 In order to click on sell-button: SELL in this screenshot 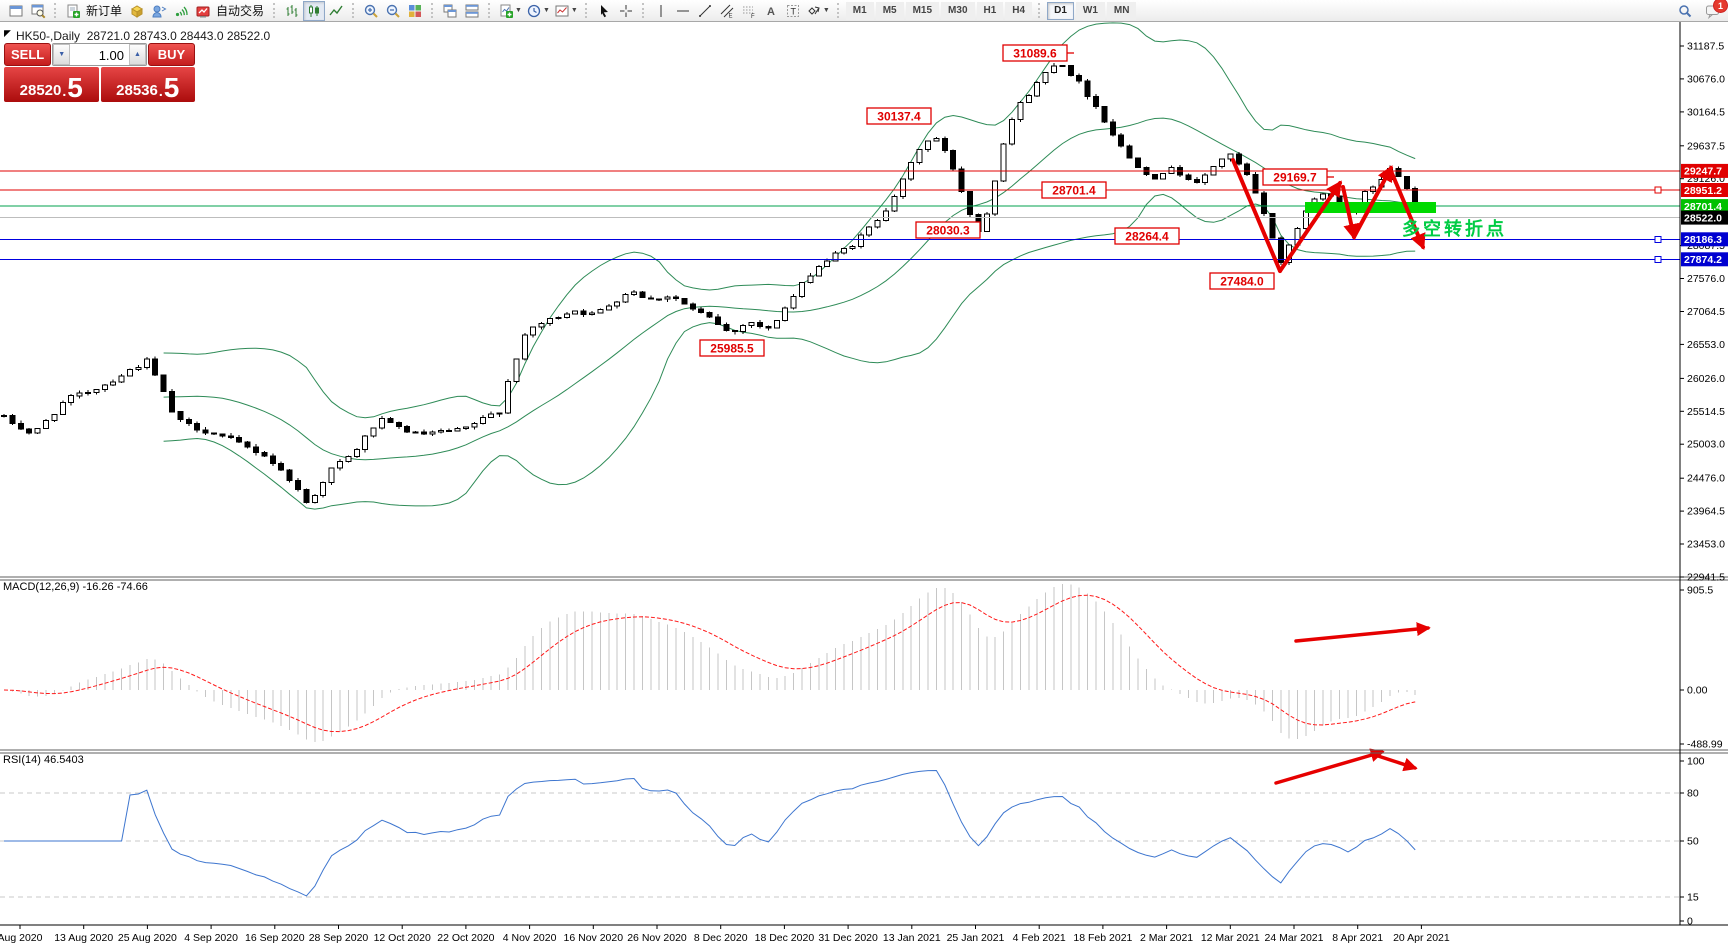, I will do `click(28, 54)`.